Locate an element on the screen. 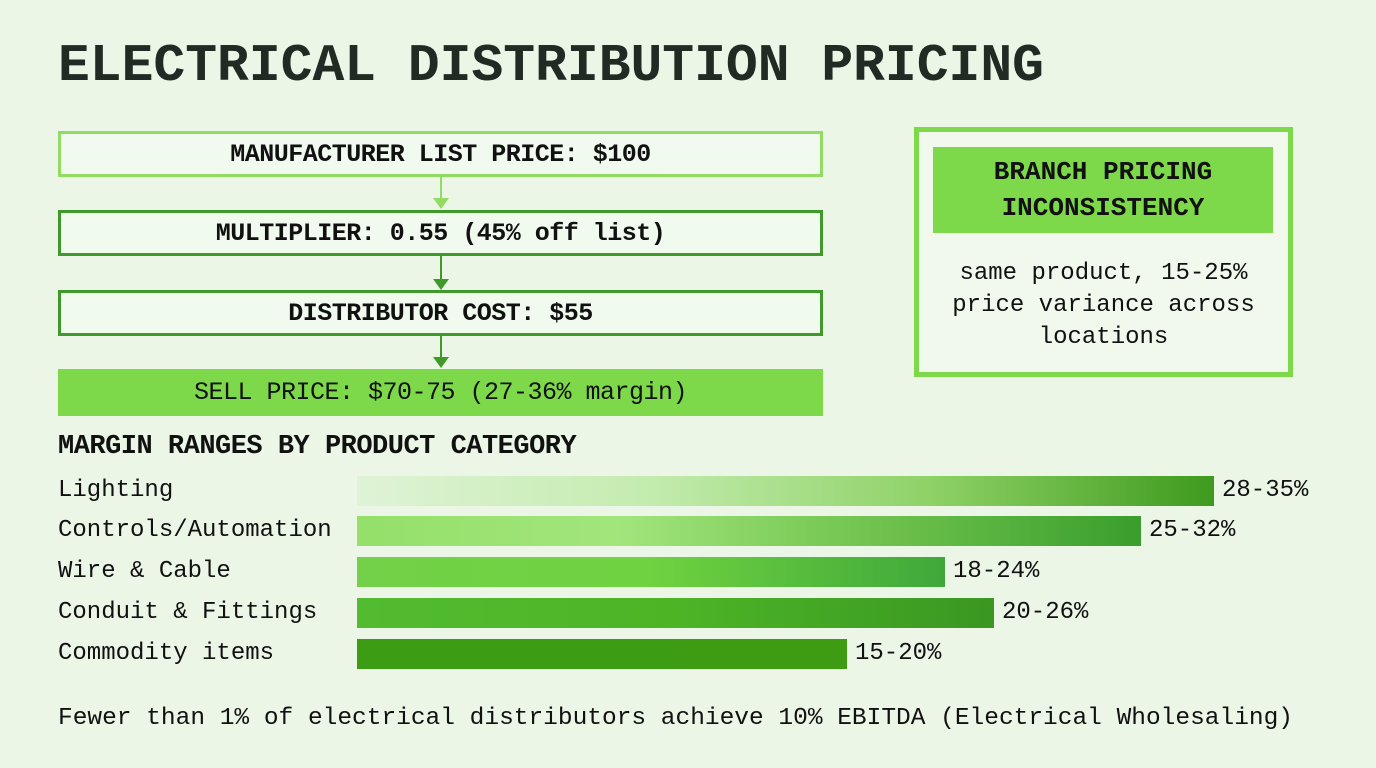  data-label: 20-26% is located at coordinates (1045, 612).